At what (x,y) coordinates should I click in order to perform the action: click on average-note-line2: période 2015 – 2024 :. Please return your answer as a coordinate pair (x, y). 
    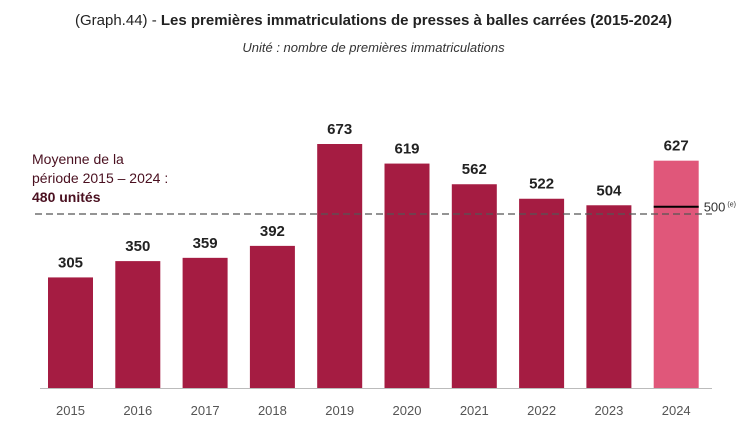
    Looking at the image, I should click on (100, 178).